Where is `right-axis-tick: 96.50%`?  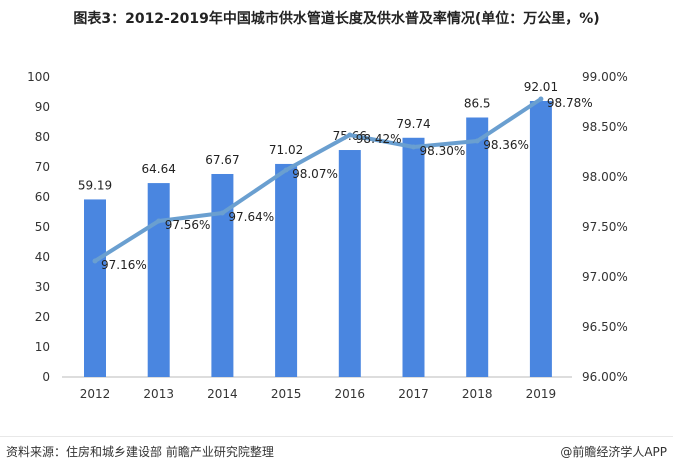 right-axis-tick: 96.50% is located at coordinates (605, 327).